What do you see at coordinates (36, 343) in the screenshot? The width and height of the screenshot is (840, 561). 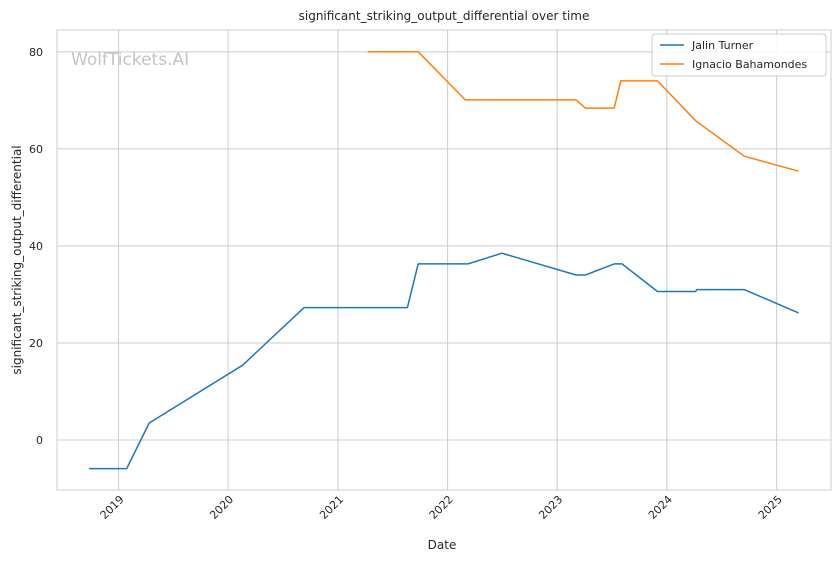 I see `y-tick-label: 20` at bounding box center [36, 343].